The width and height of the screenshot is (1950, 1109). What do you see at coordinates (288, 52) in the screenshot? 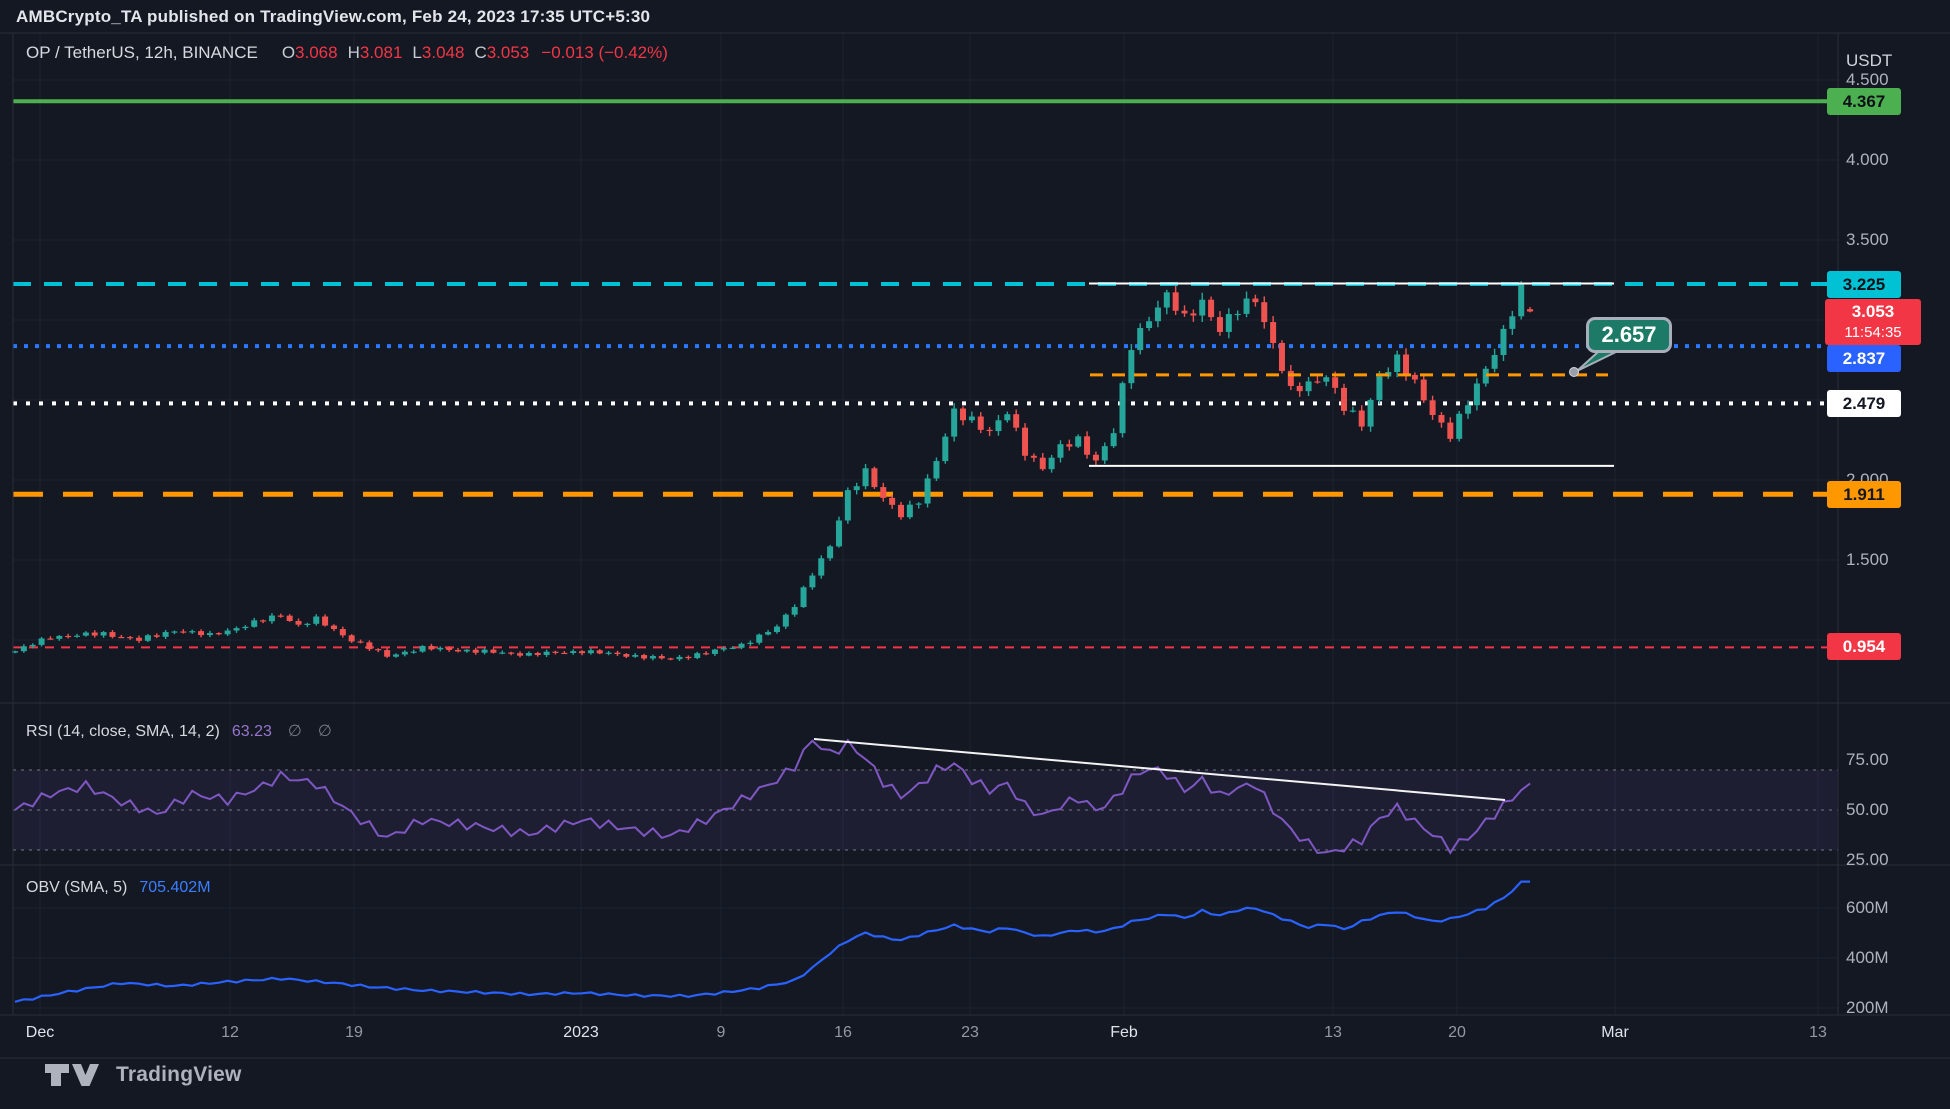
I see `ohlc-key: O` at bounding box center [288, 52].